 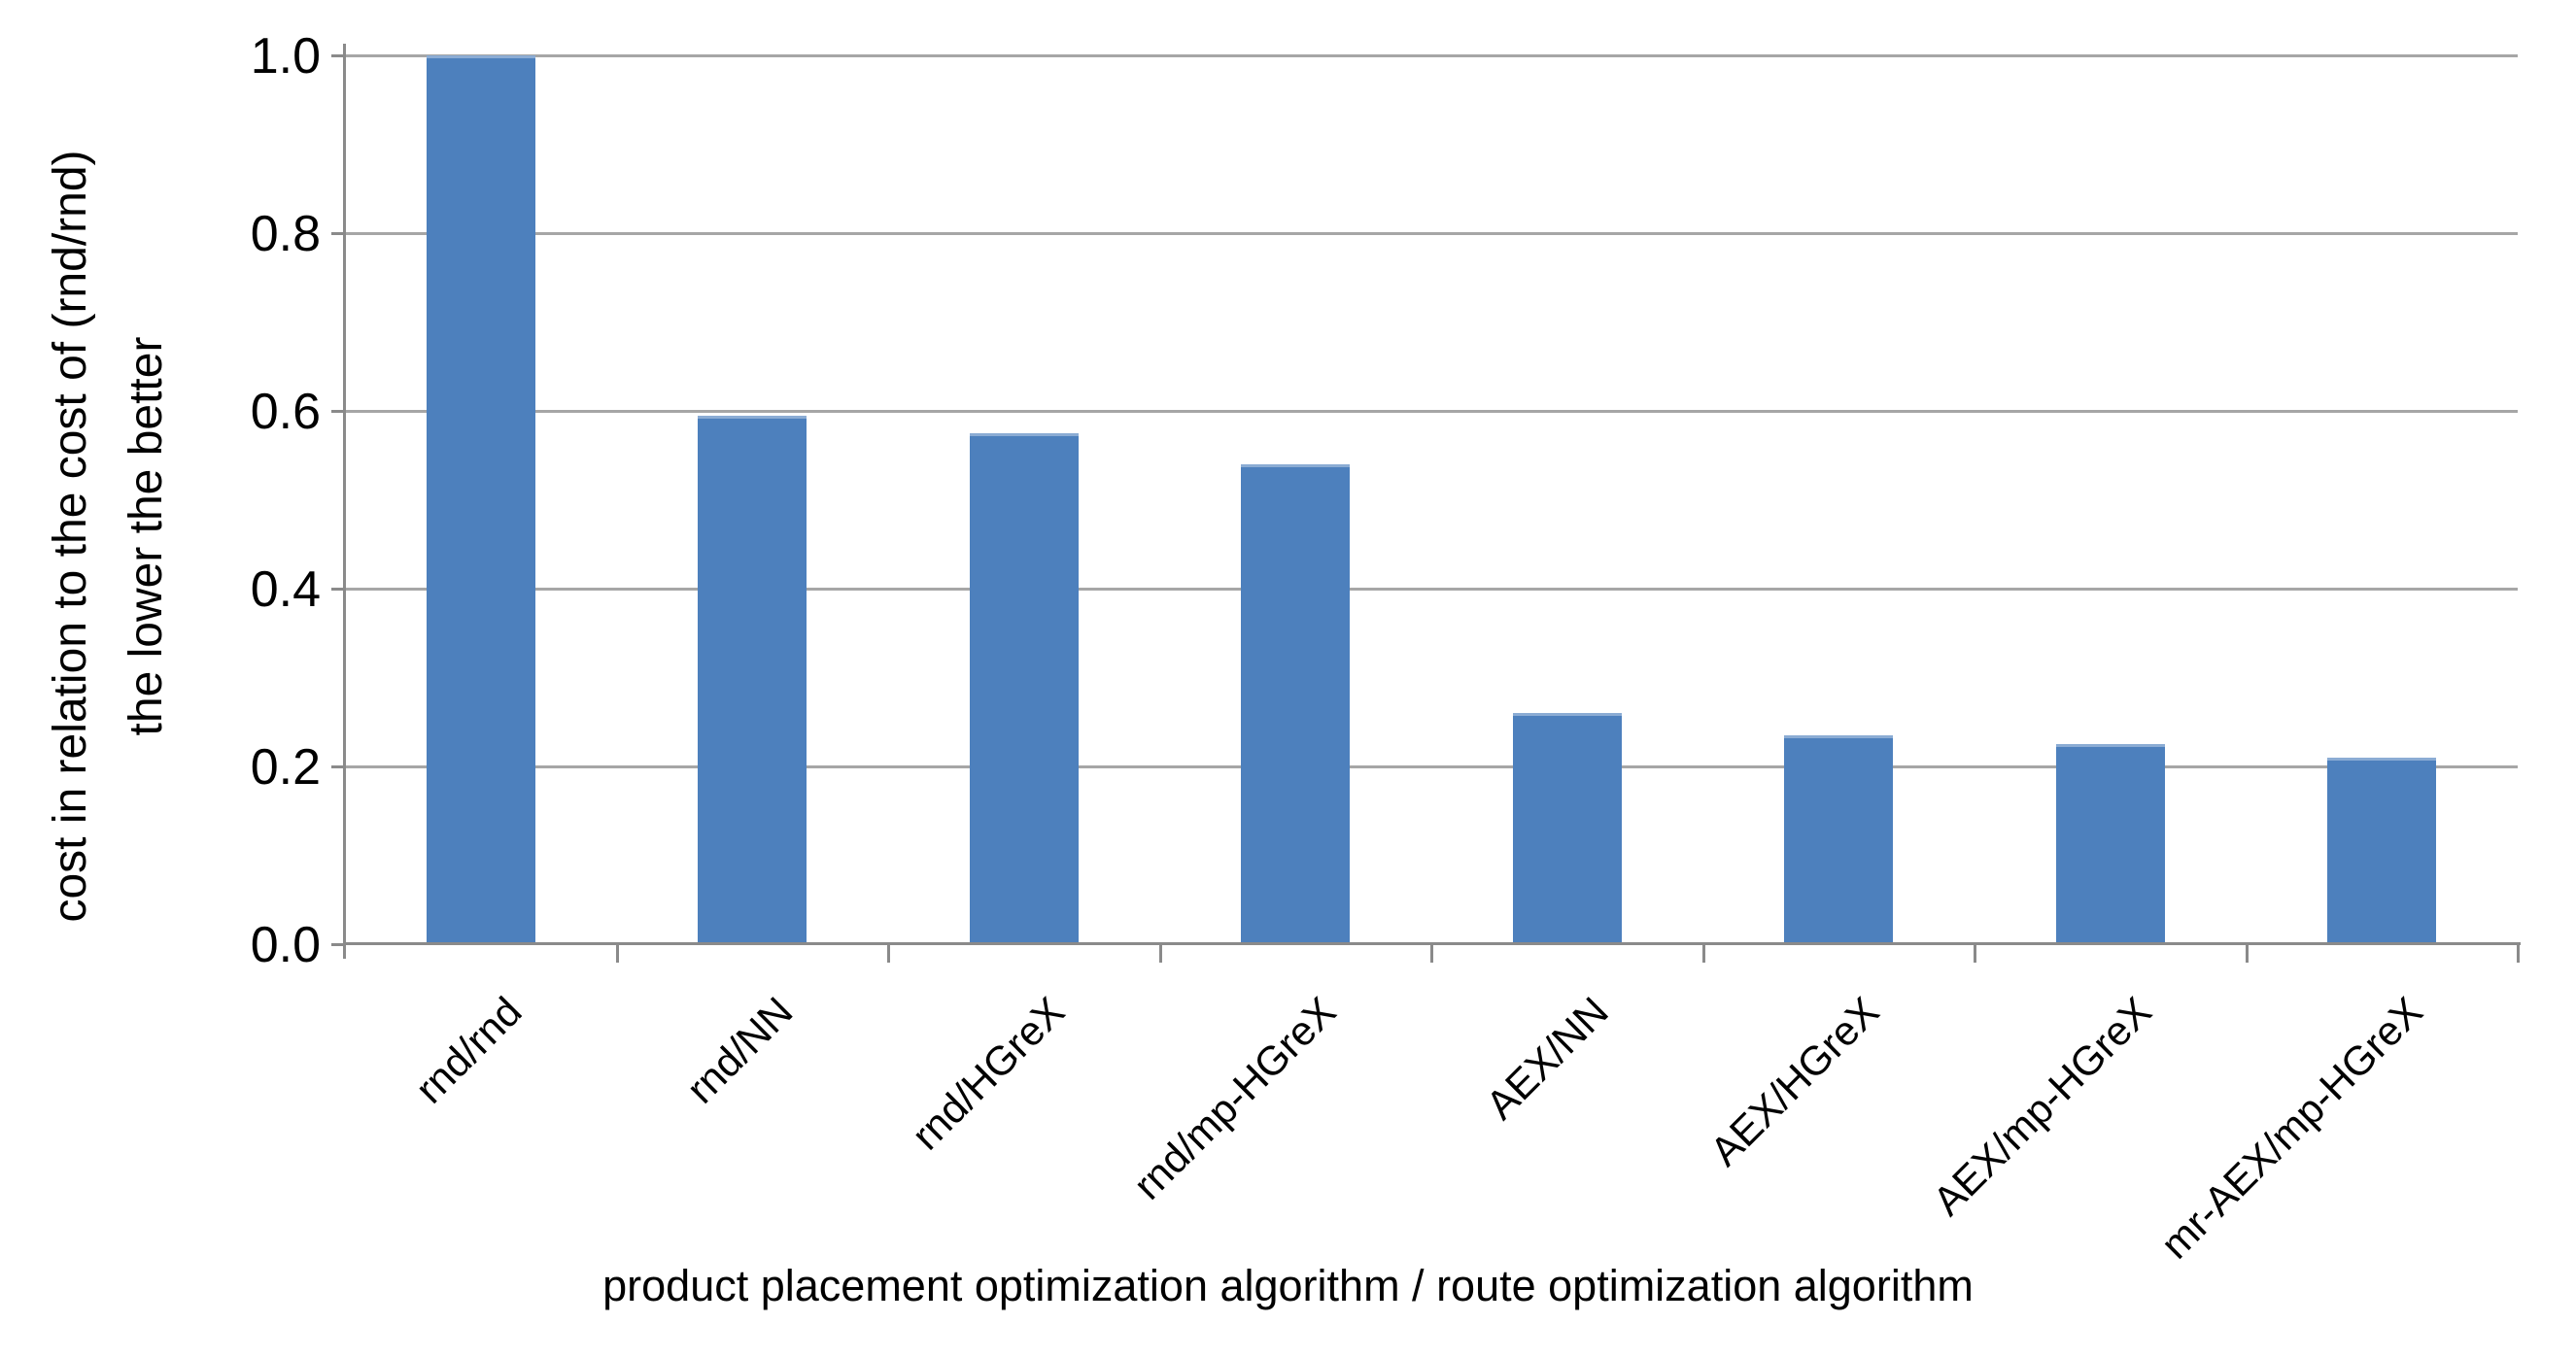 I want to click on y-tick-label-0.2: 0.2, so click(x=285, y=767).